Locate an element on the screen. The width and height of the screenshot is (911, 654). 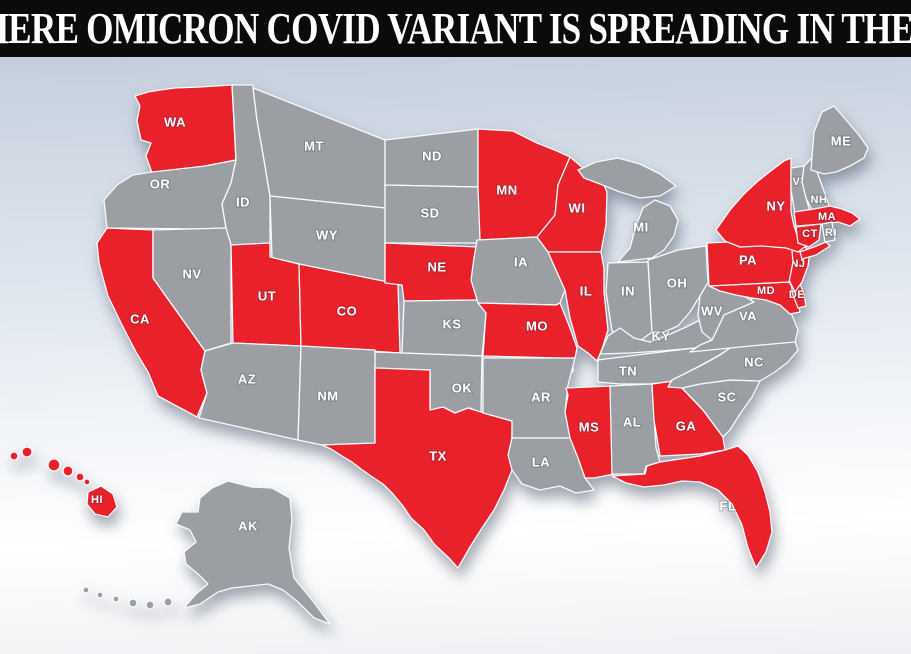
state-ks: KS is located at coordinates (444, 328).